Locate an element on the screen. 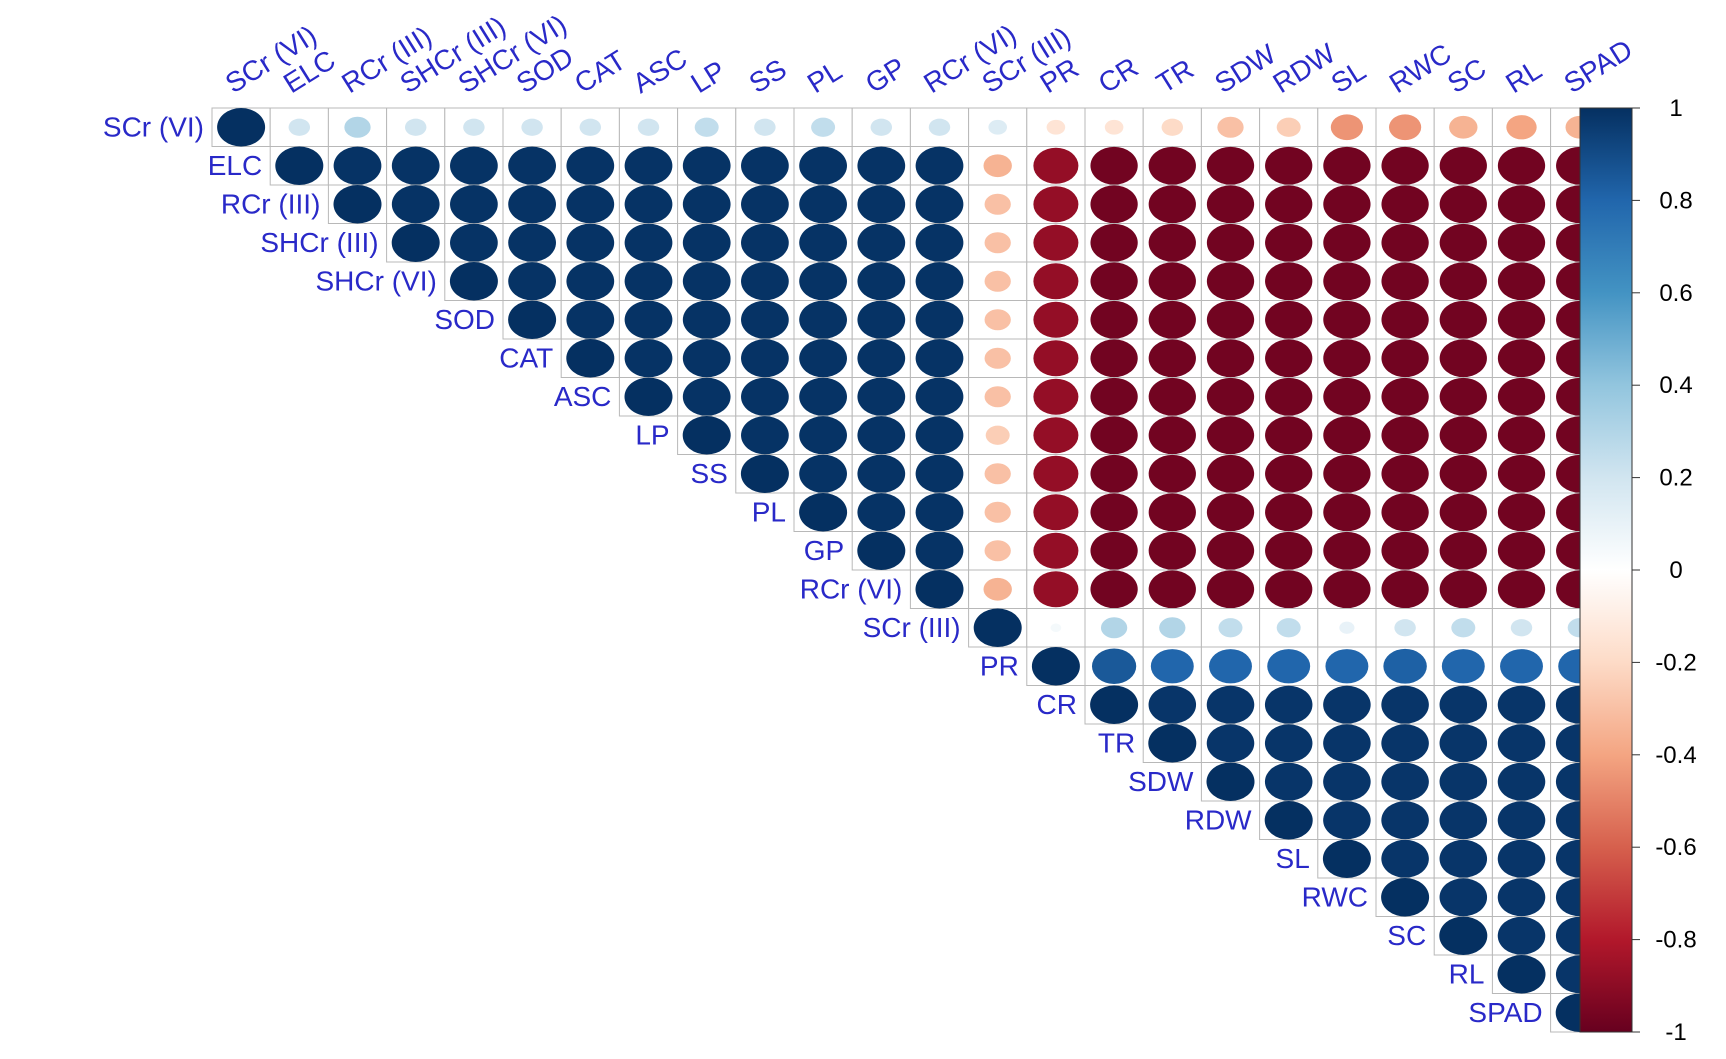  row-label: CR is located at coordinates (1057, 704).